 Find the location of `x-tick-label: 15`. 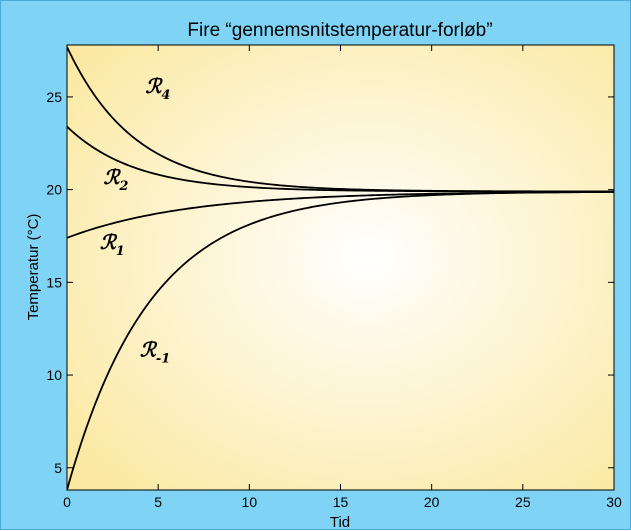

x-tick-label: 15 is located at coordinates (341, 502).